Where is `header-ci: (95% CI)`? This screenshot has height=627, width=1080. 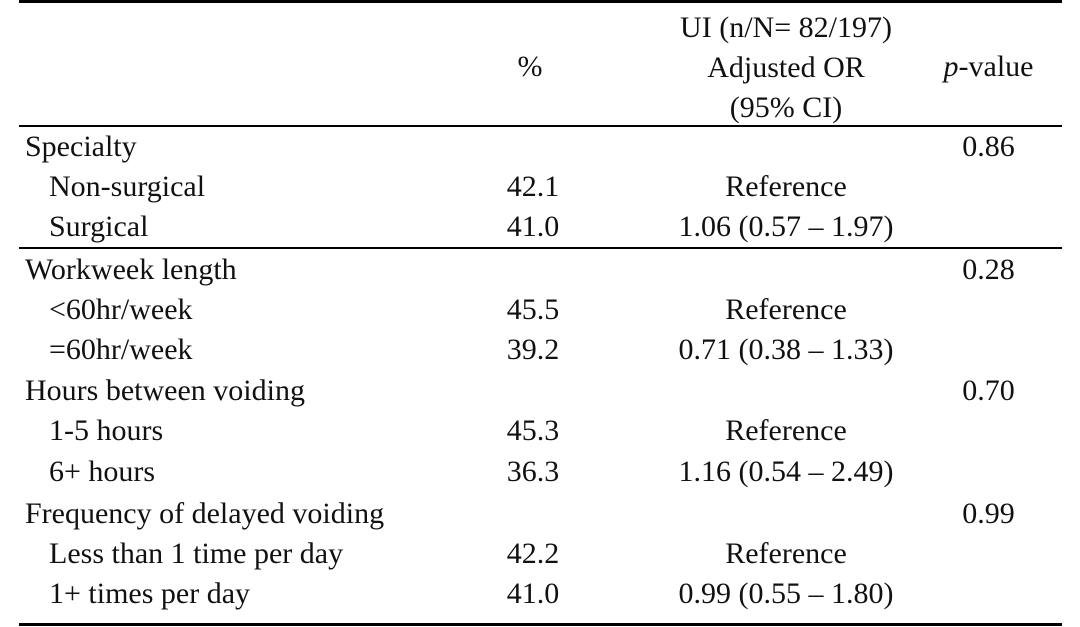
header-ci: (95% CI) is located at coordinates (786, 107).